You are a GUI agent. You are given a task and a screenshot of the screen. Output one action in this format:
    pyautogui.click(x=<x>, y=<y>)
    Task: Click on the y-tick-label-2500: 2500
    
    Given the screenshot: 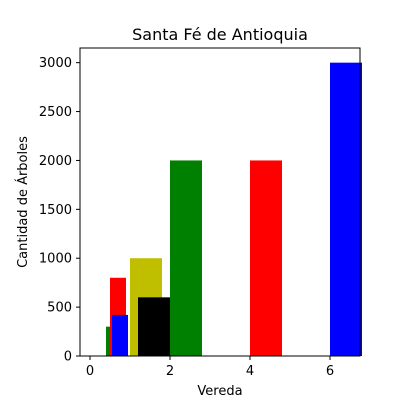 What is the action you would take?
    pyautogui.click(x=55, y=112)
    